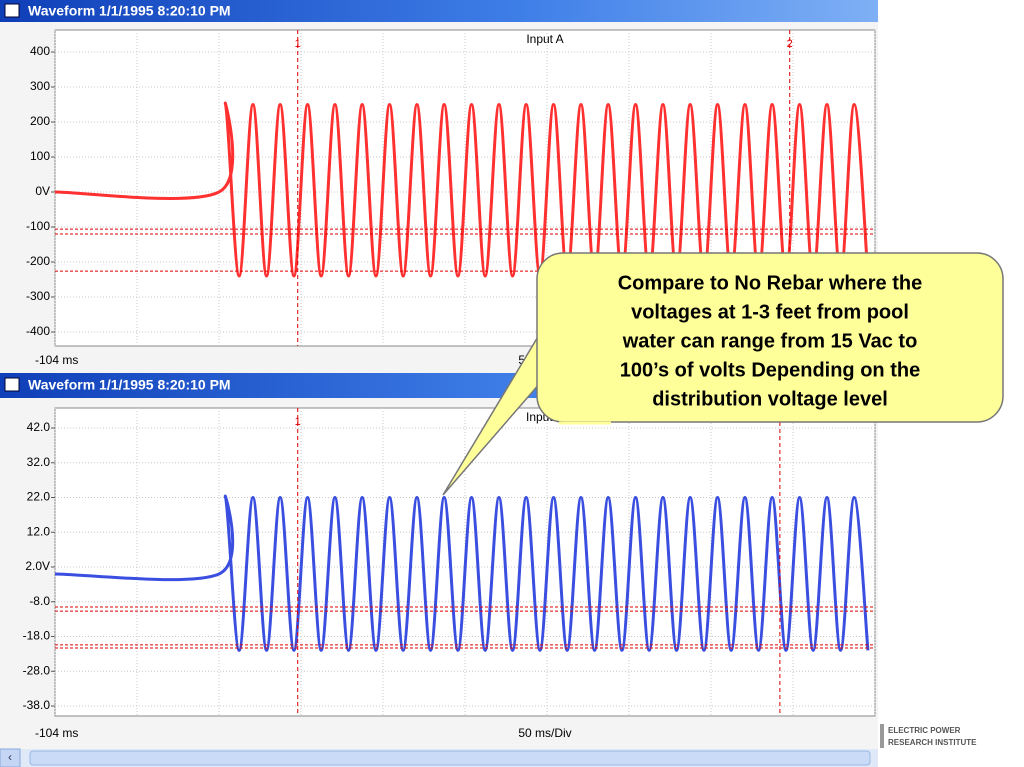 This screenshot has width=1024, height=767. What do you see at coordinates (38, 296) in the screenshot?
I see `y-tick-label: -300` at bounding box center [38, 296].